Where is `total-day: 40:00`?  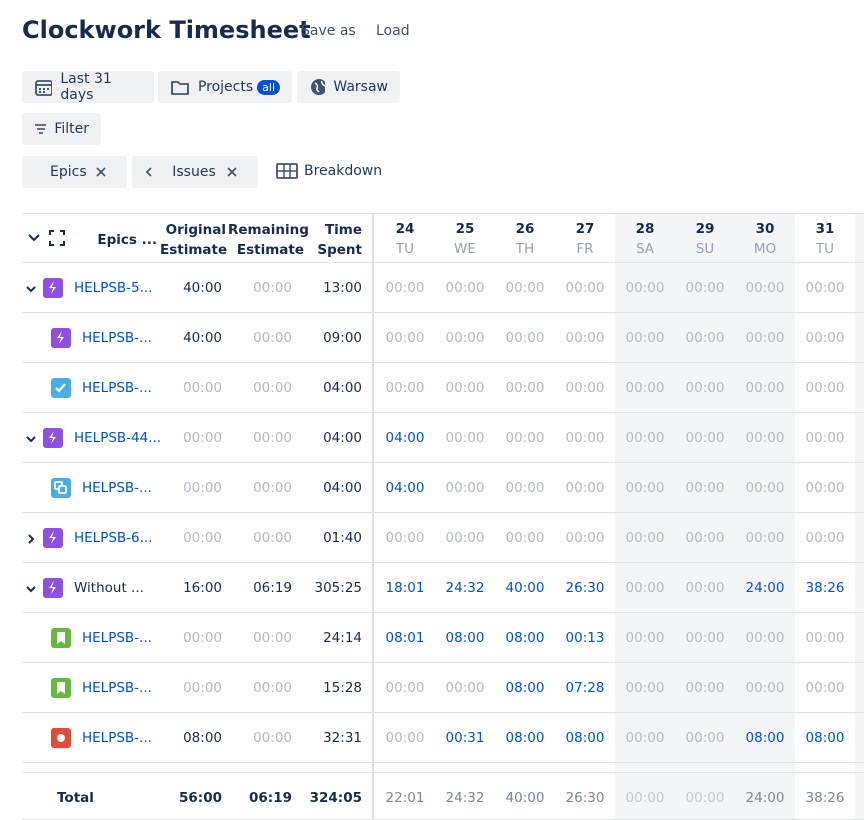 total-day: 40:00 is located at coordinates (525, 798).